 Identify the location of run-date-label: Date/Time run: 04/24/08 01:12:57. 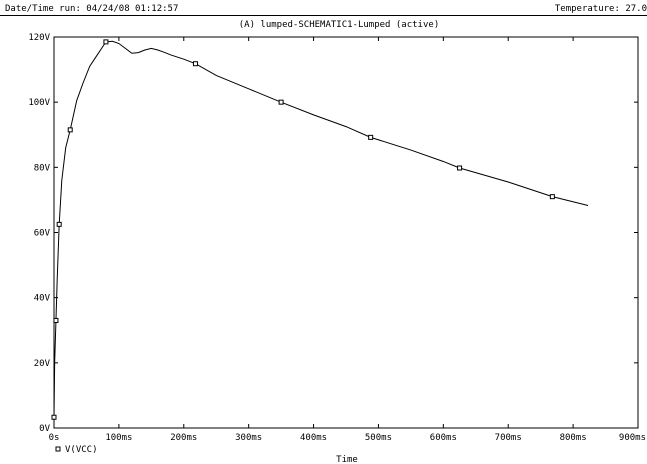
(92, 9).